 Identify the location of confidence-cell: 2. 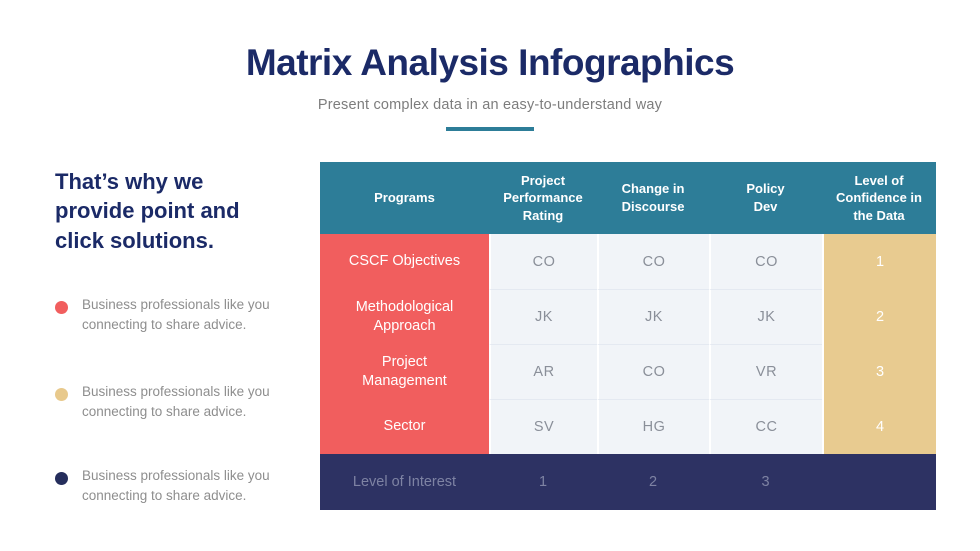
(879, 316).